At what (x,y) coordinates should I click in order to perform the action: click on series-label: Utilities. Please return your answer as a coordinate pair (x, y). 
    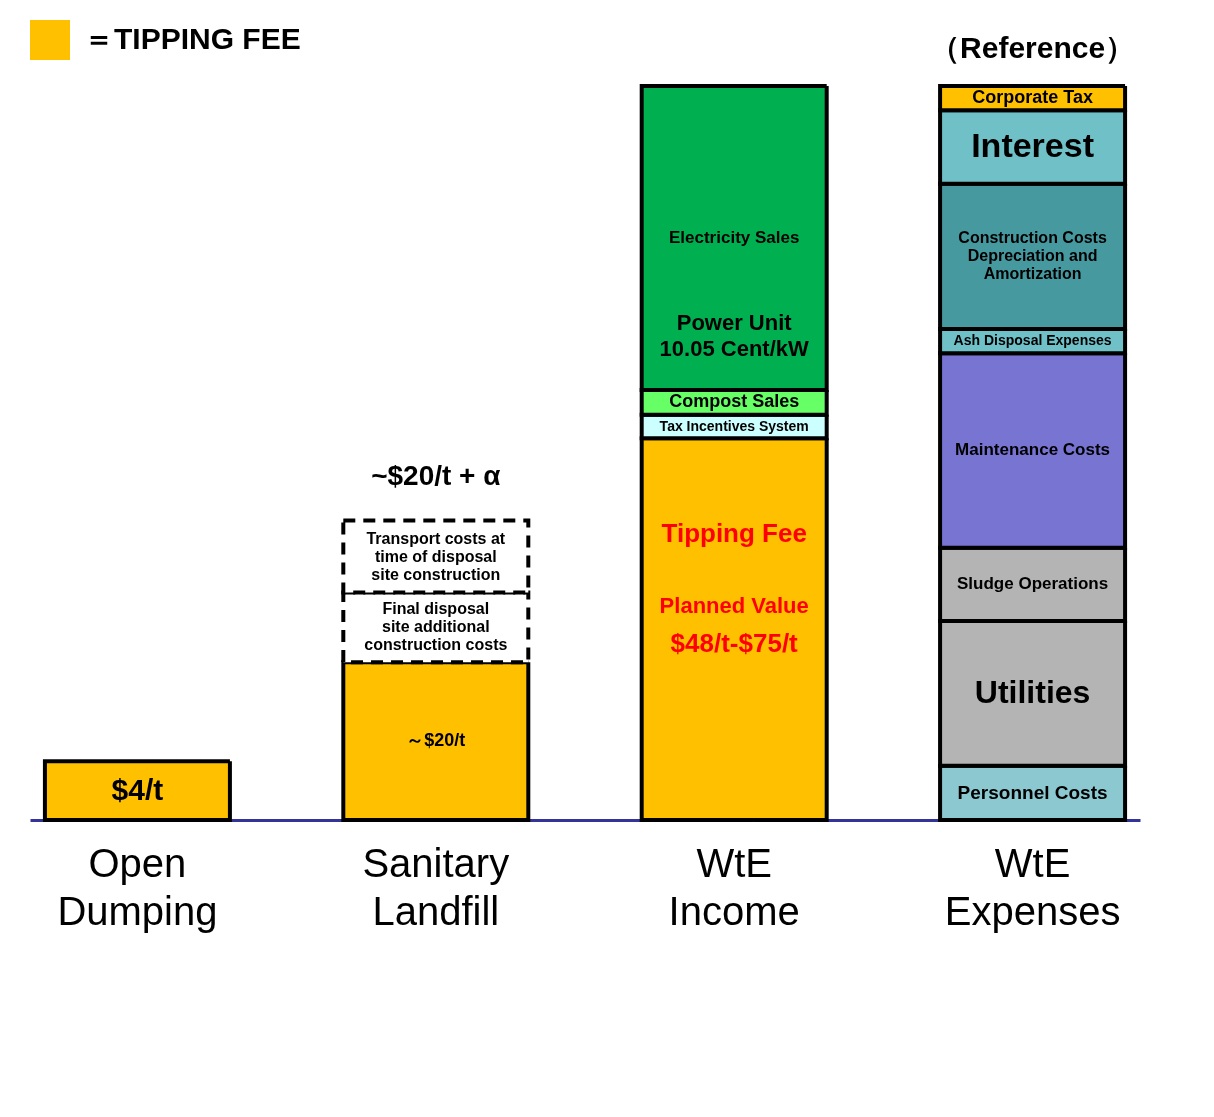
    Looking at the image, I should click on (1032, 692).